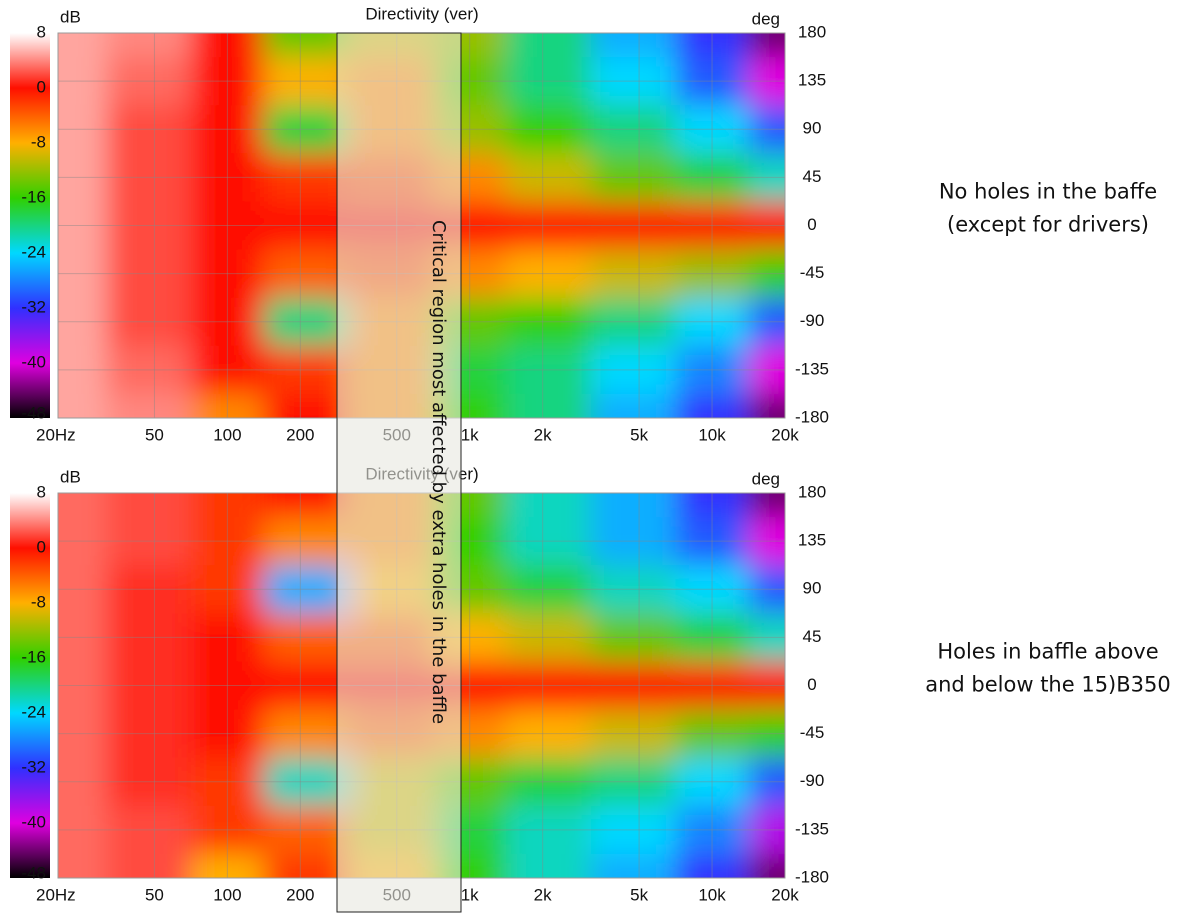 This screenshot has height=914, width=1200. I want to click on y-tick-label: -180, so click(812, 416).